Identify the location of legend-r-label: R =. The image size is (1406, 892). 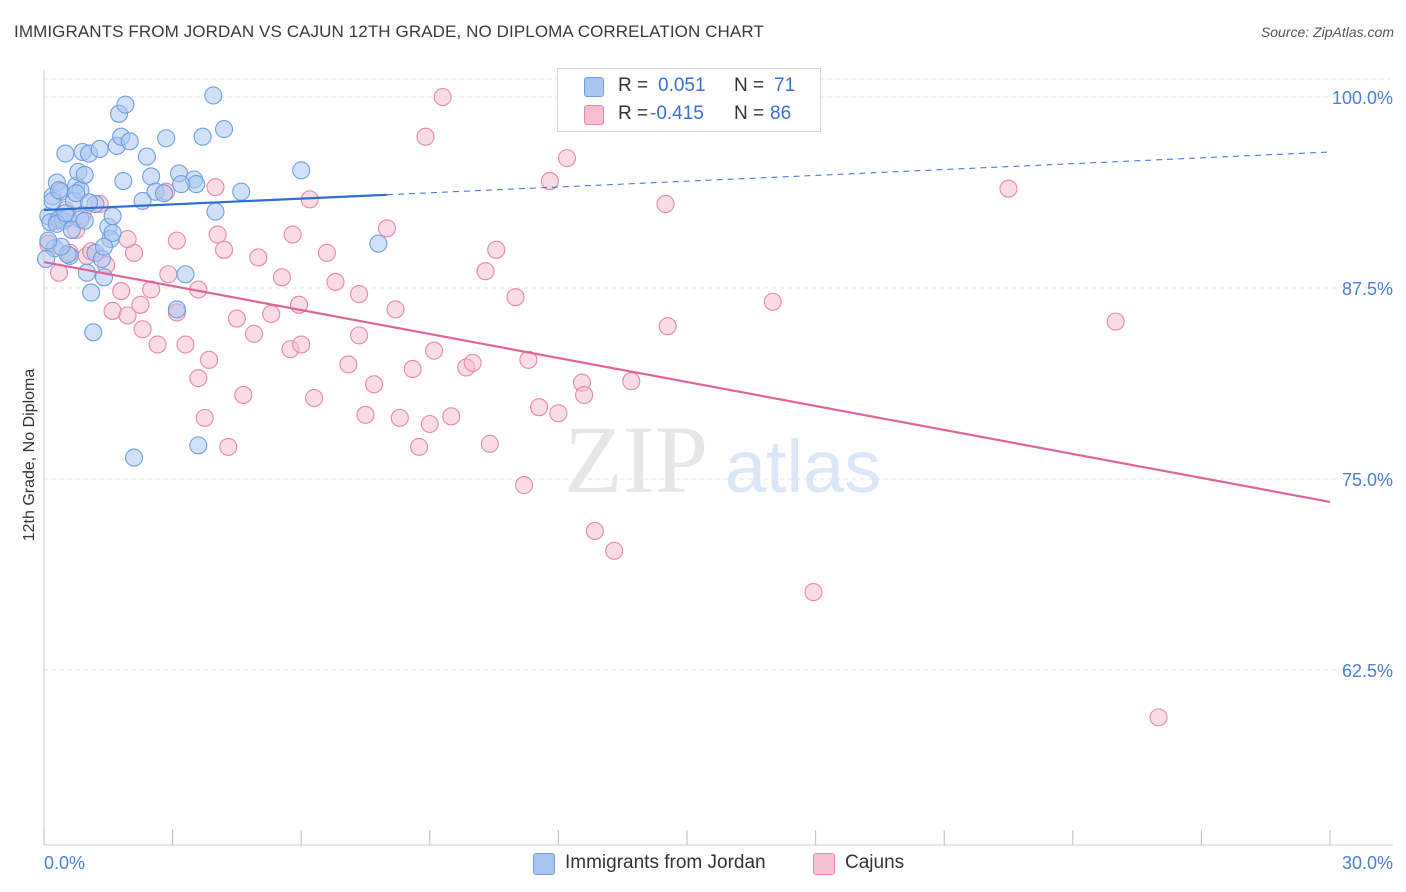
(633, 85).